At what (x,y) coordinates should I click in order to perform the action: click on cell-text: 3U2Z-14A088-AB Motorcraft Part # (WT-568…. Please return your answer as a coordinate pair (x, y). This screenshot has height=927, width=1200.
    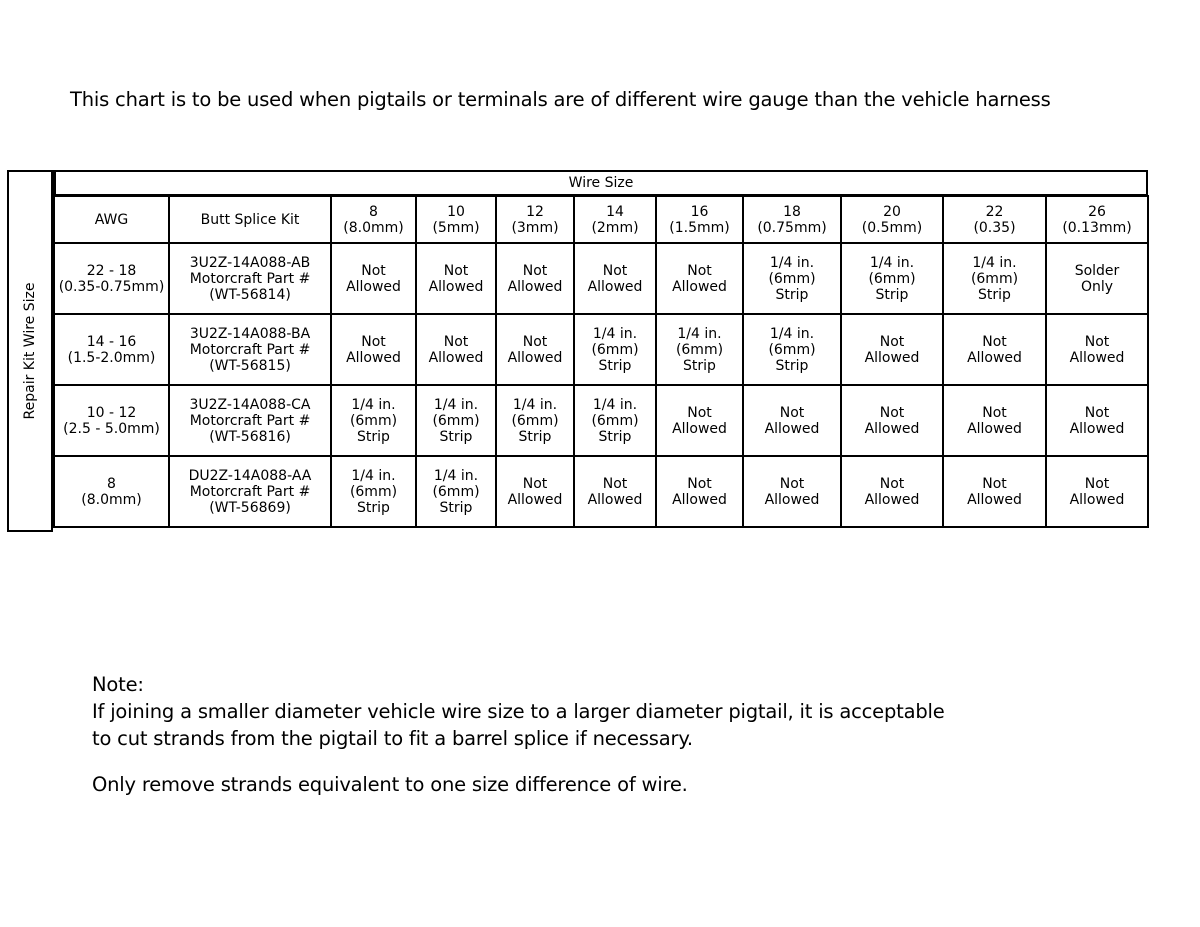
    Looking at the image, I should click on (250, 278).